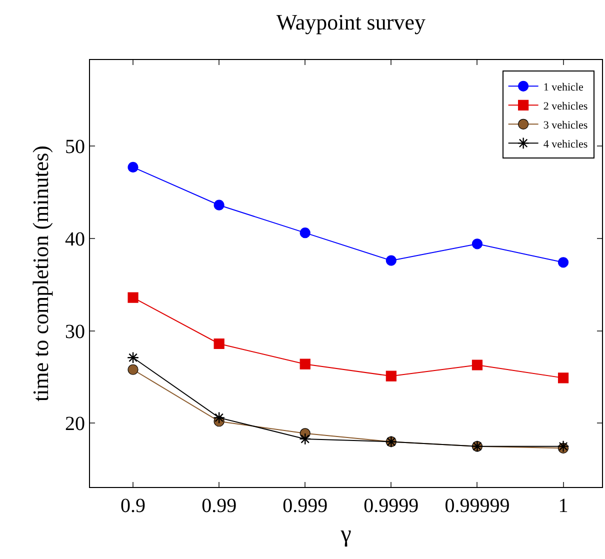 This screenshot has height=559, width=605. What do you see at coordinates (75, 331) in the screenshot?
I see `y-tick-label: 30` at bounding box center [75, 331].